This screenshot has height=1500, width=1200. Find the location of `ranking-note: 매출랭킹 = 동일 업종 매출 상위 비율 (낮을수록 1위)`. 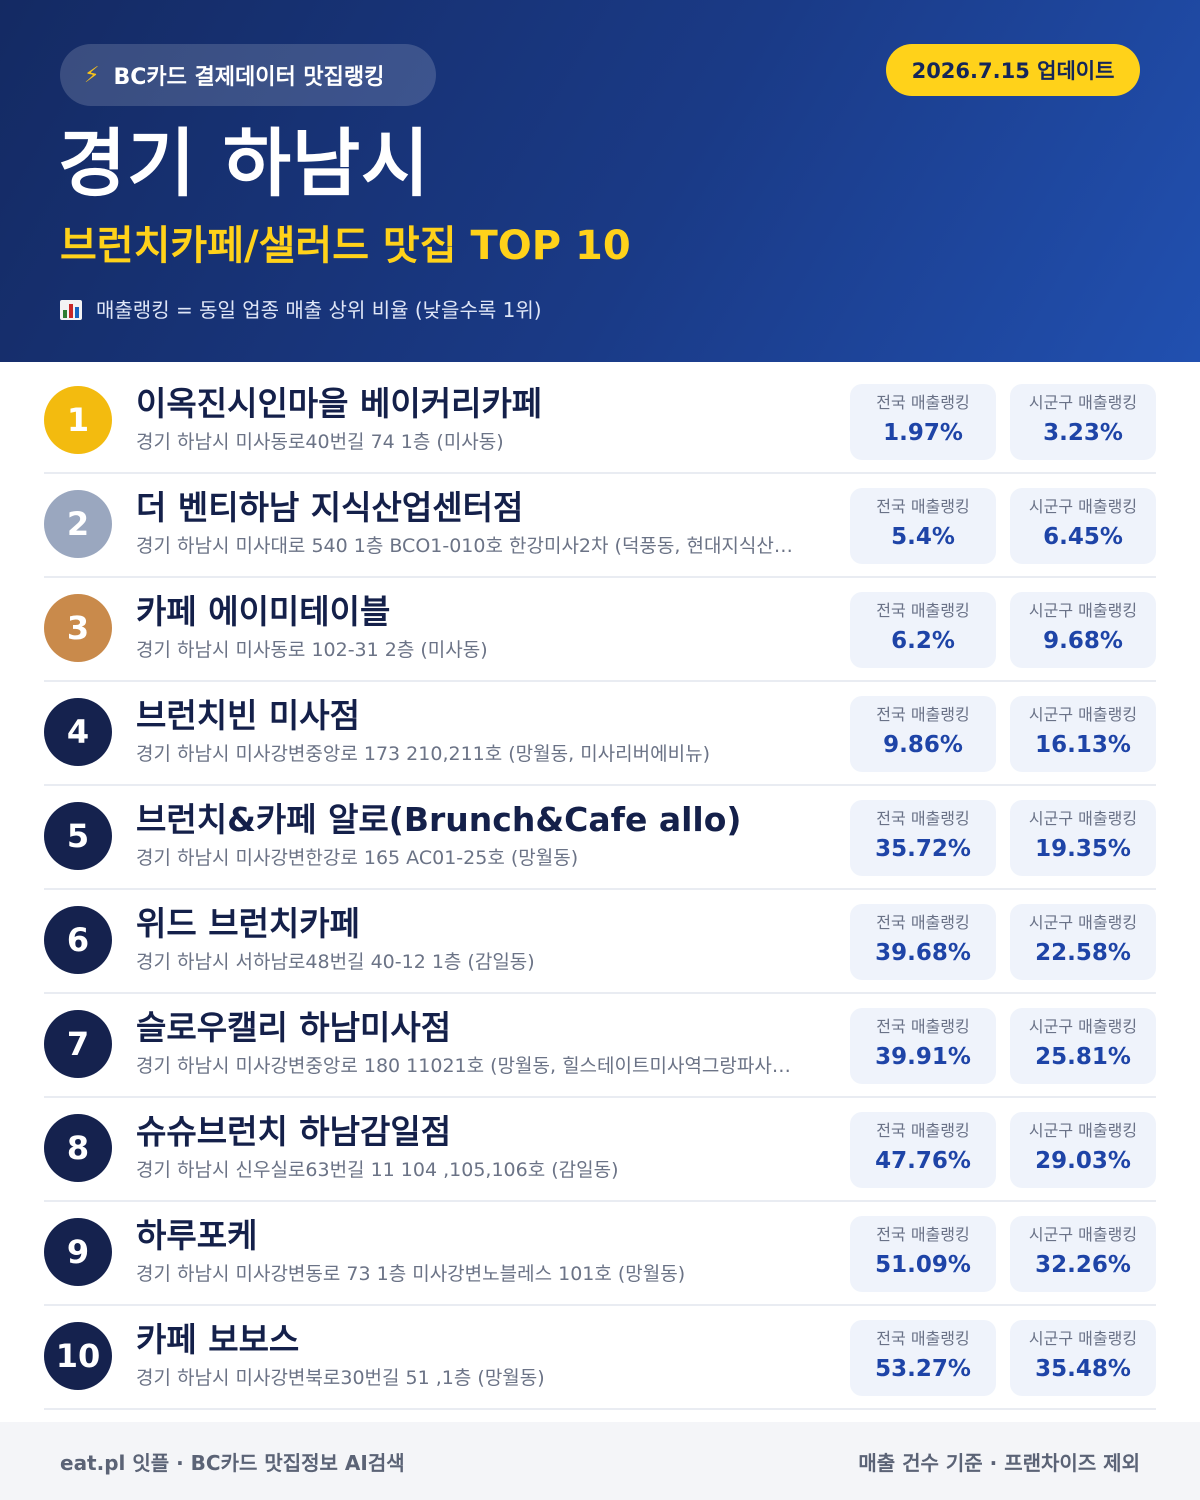

ranking-note: 매출랭킹 = 동일 업종 매출 상위 비율 (낮을수록 1위) is located at coordinates (301, 310).